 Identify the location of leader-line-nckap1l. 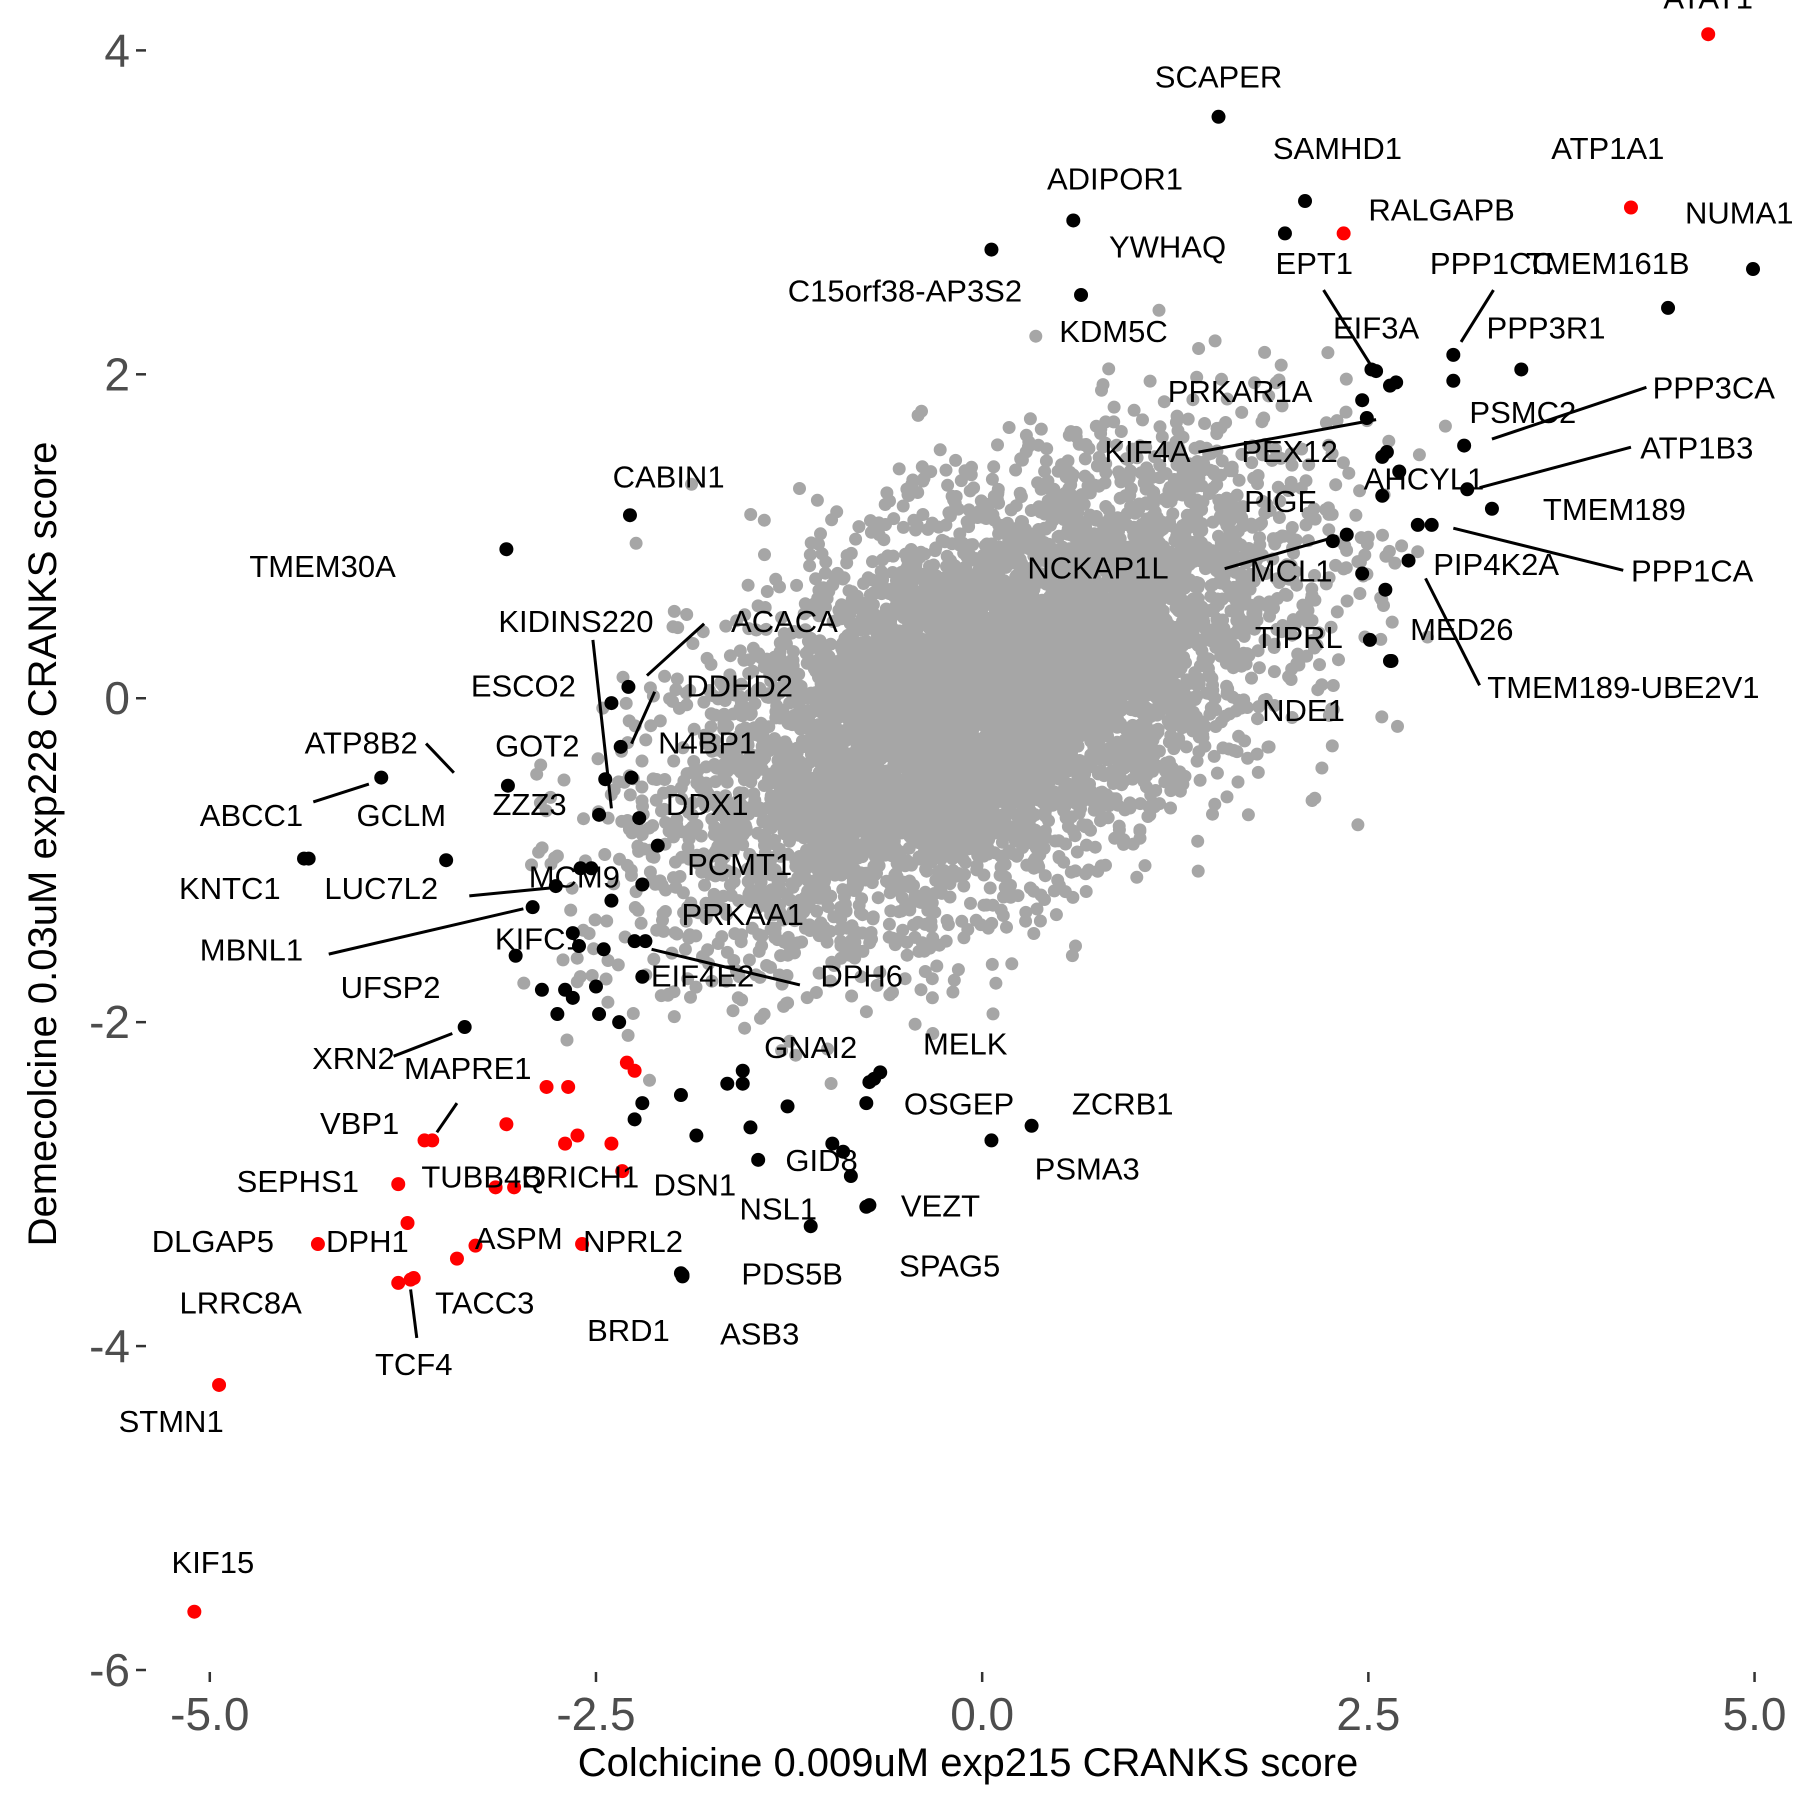
(1281, 552).